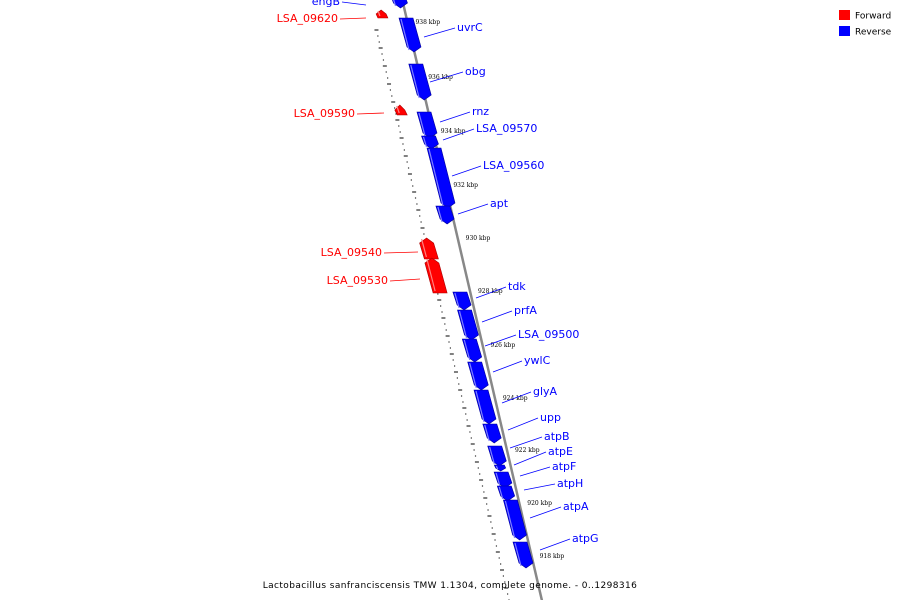 The image size is (900, 600). I want to click on gene-feature-atpE, so click(500, 468).